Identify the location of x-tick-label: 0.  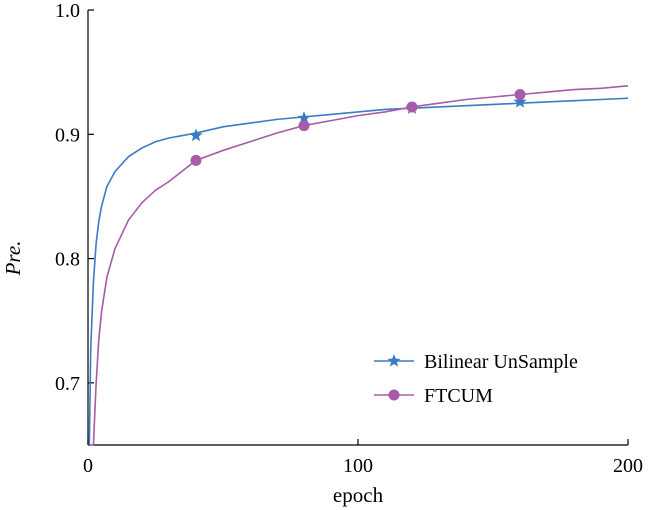
(88, 466).